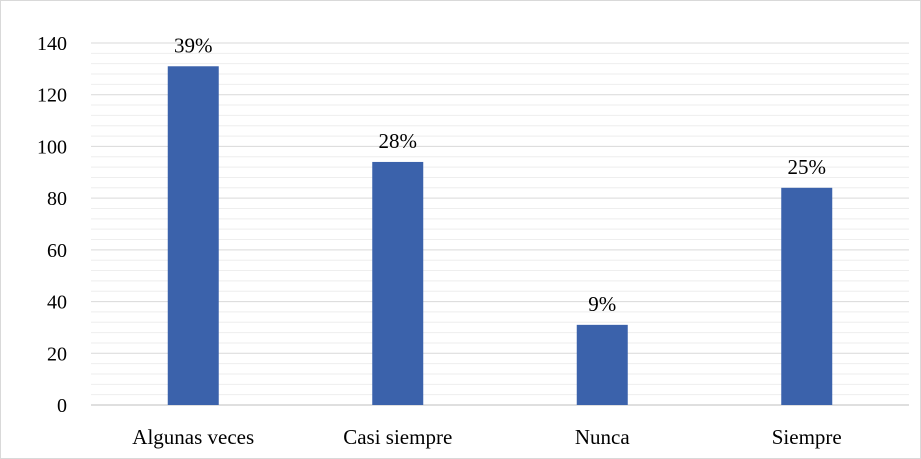 This screenshot has width=921, height=459. What do you see at coordinates (397, 437) in the screenshot?
I see `x-category-label: Casi siempre` at bounding box center [397, 437].